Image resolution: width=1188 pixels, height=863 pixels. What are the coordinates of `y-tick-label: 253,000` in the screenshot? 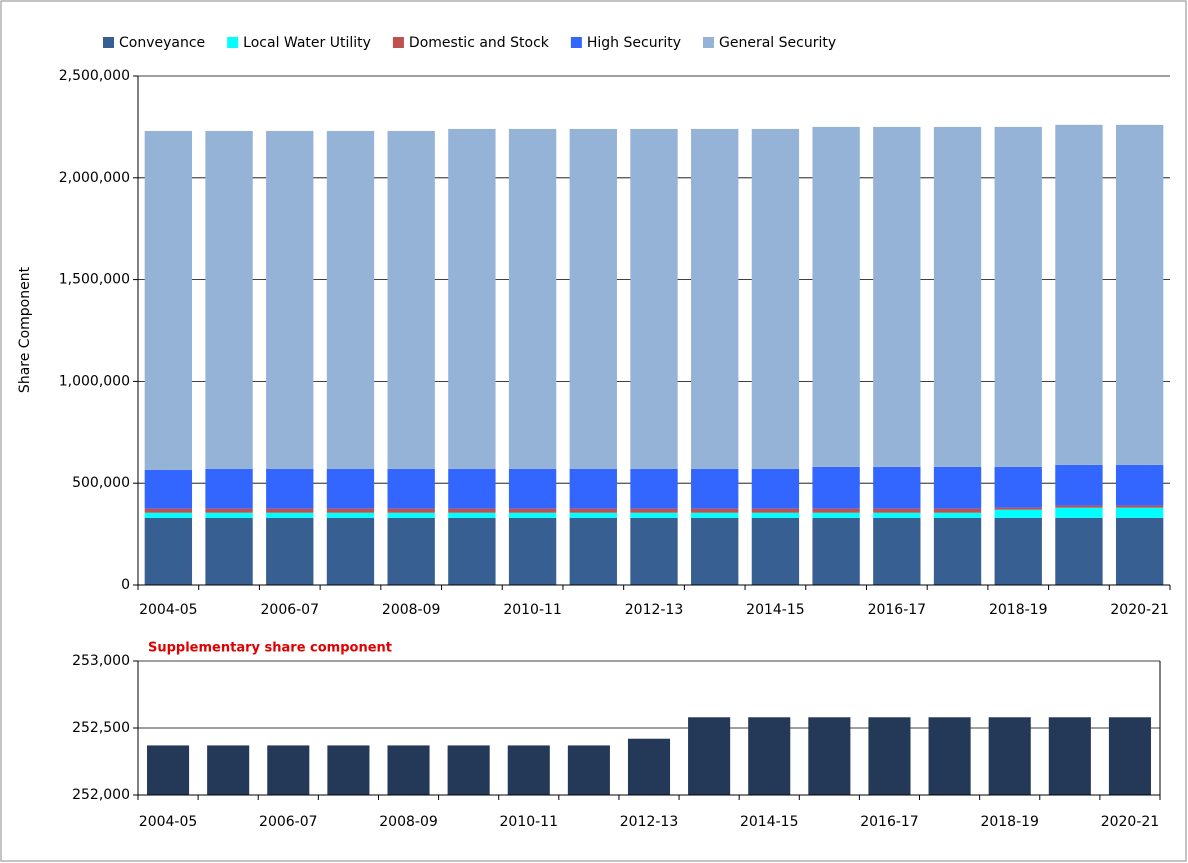 It's located at (101, 661).